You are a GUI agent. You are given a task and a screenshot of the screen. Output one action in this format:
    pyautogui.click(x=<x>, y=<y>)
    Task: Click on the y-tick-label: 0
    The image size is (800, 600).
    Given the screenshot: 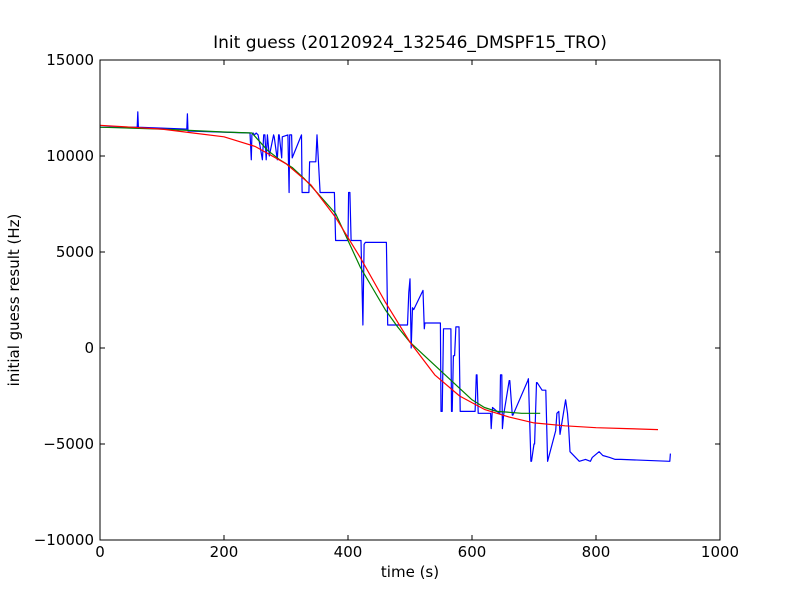 What is the action you would take?
    pyautogui.click(x=89, y=348)
    